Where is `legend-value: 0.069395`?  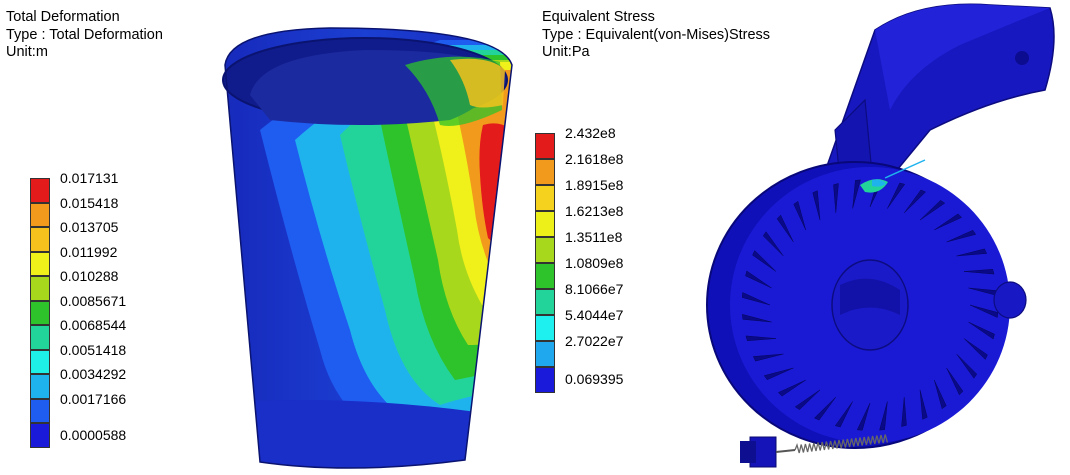 legend-value: 0.069395 is located at coordinates (594, 378).